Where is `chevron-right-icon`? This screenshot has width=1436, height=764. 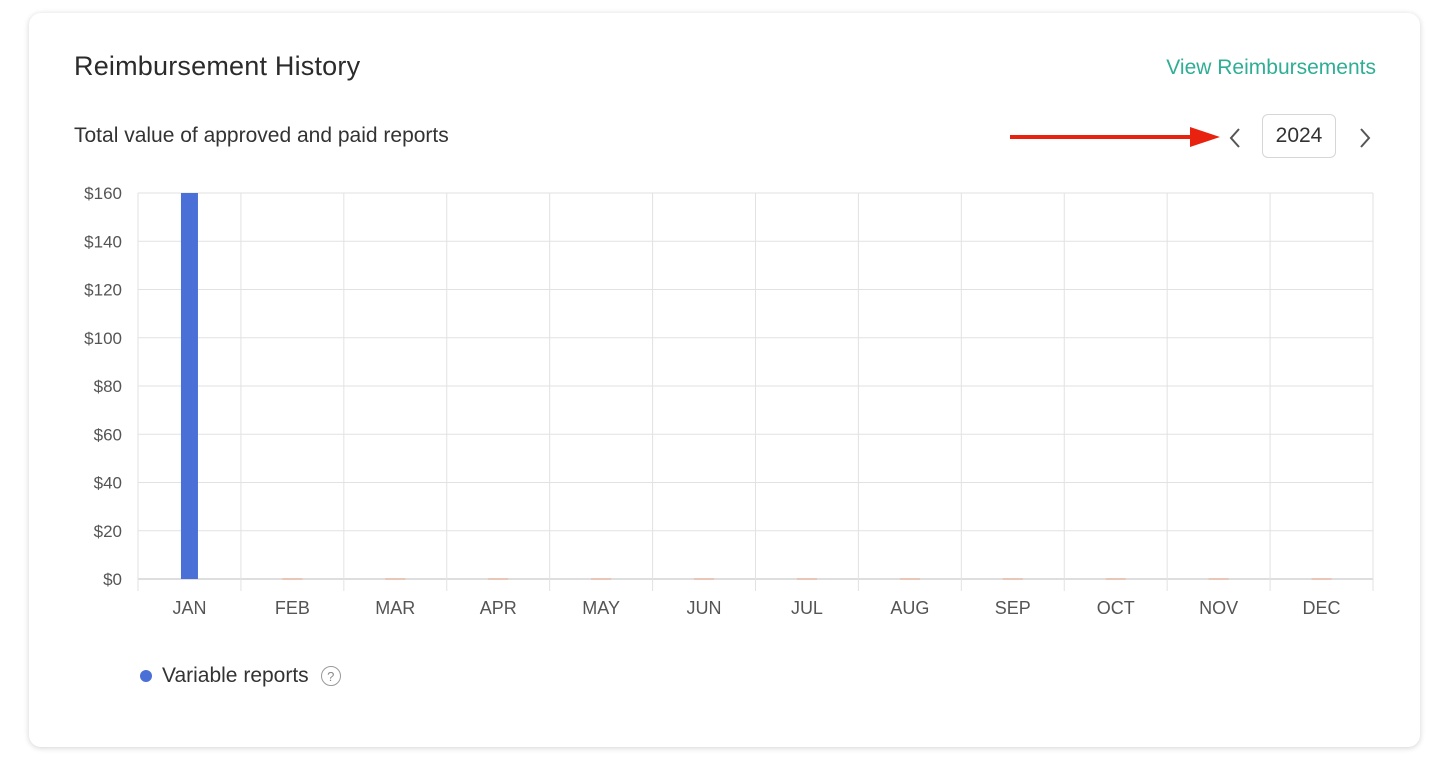
chevron-right-icon is located at coordinates (1365, 138).